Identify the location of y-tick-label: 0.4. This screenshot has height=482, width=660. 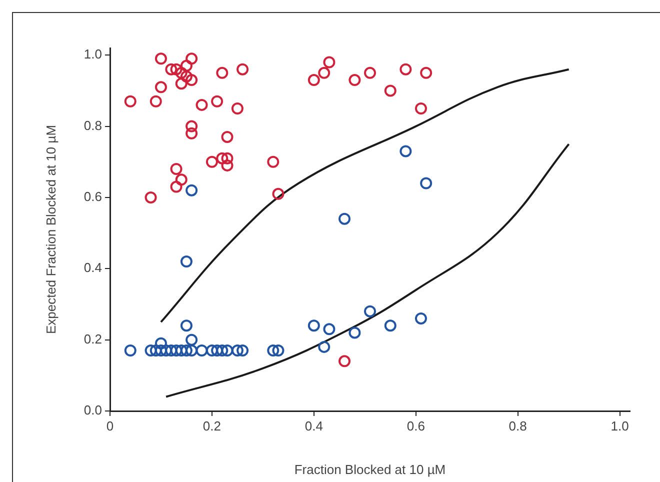
(93, 268).